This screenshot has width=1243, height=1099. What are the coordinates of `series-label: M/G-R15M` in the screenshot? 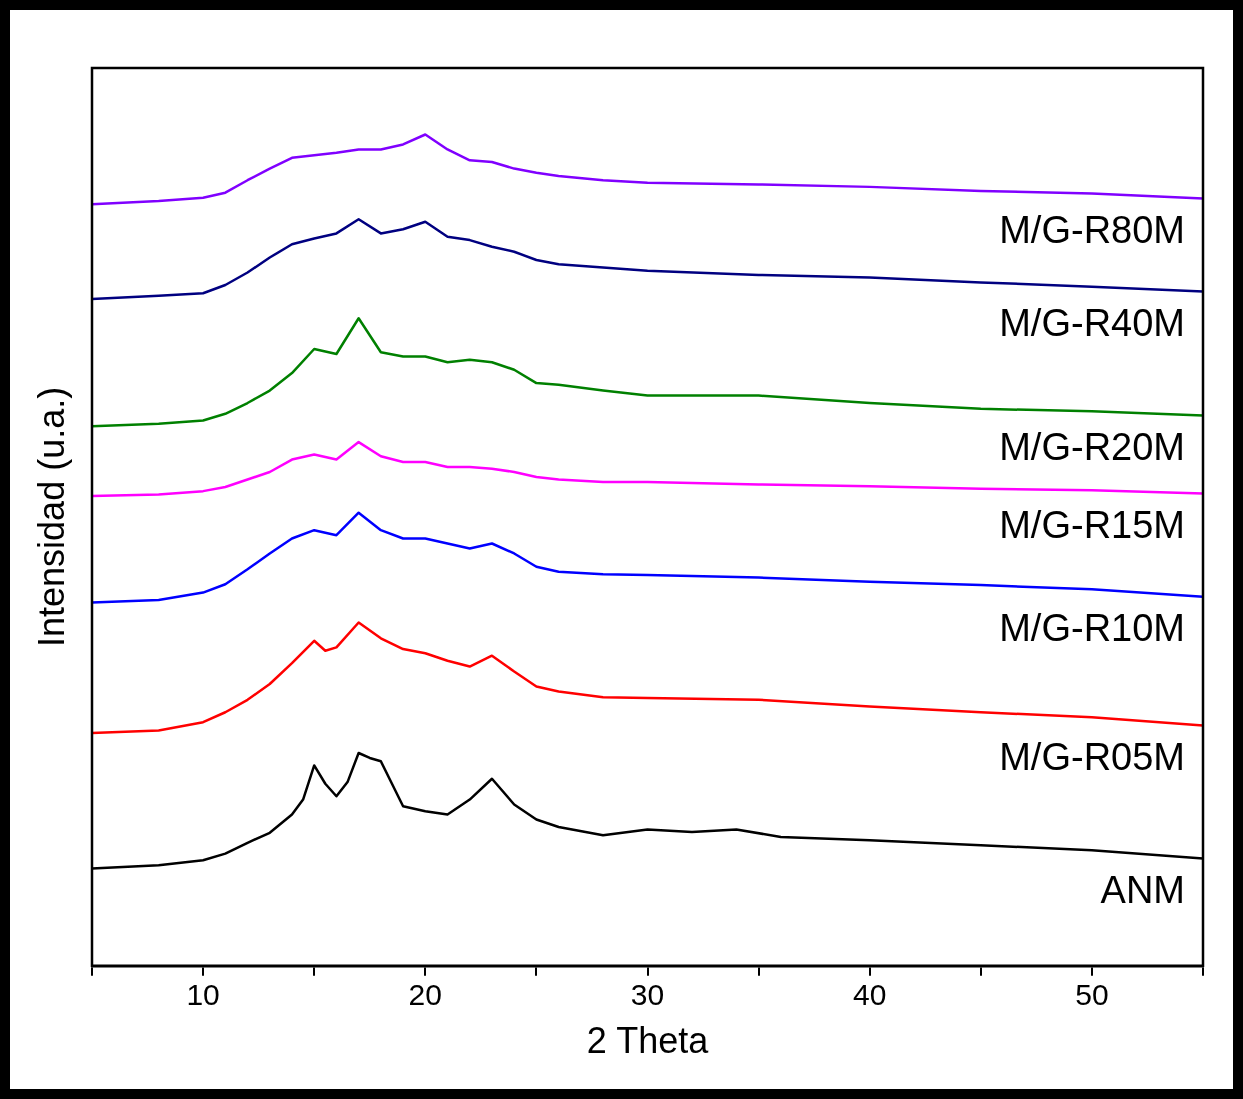 It's located at (1092, 525).